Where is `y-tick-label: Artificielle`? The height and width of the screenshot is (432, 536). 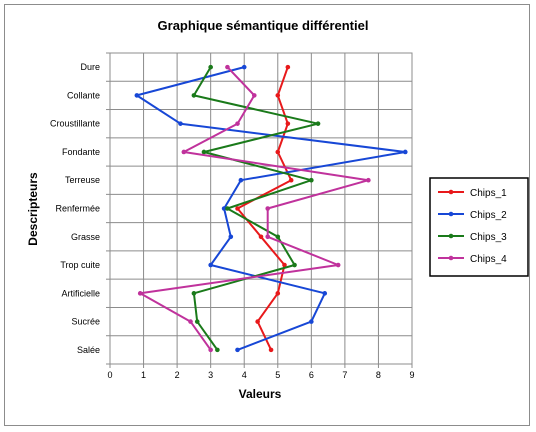 y-tick-label: Artificielle is located at coordinates (80, 293).